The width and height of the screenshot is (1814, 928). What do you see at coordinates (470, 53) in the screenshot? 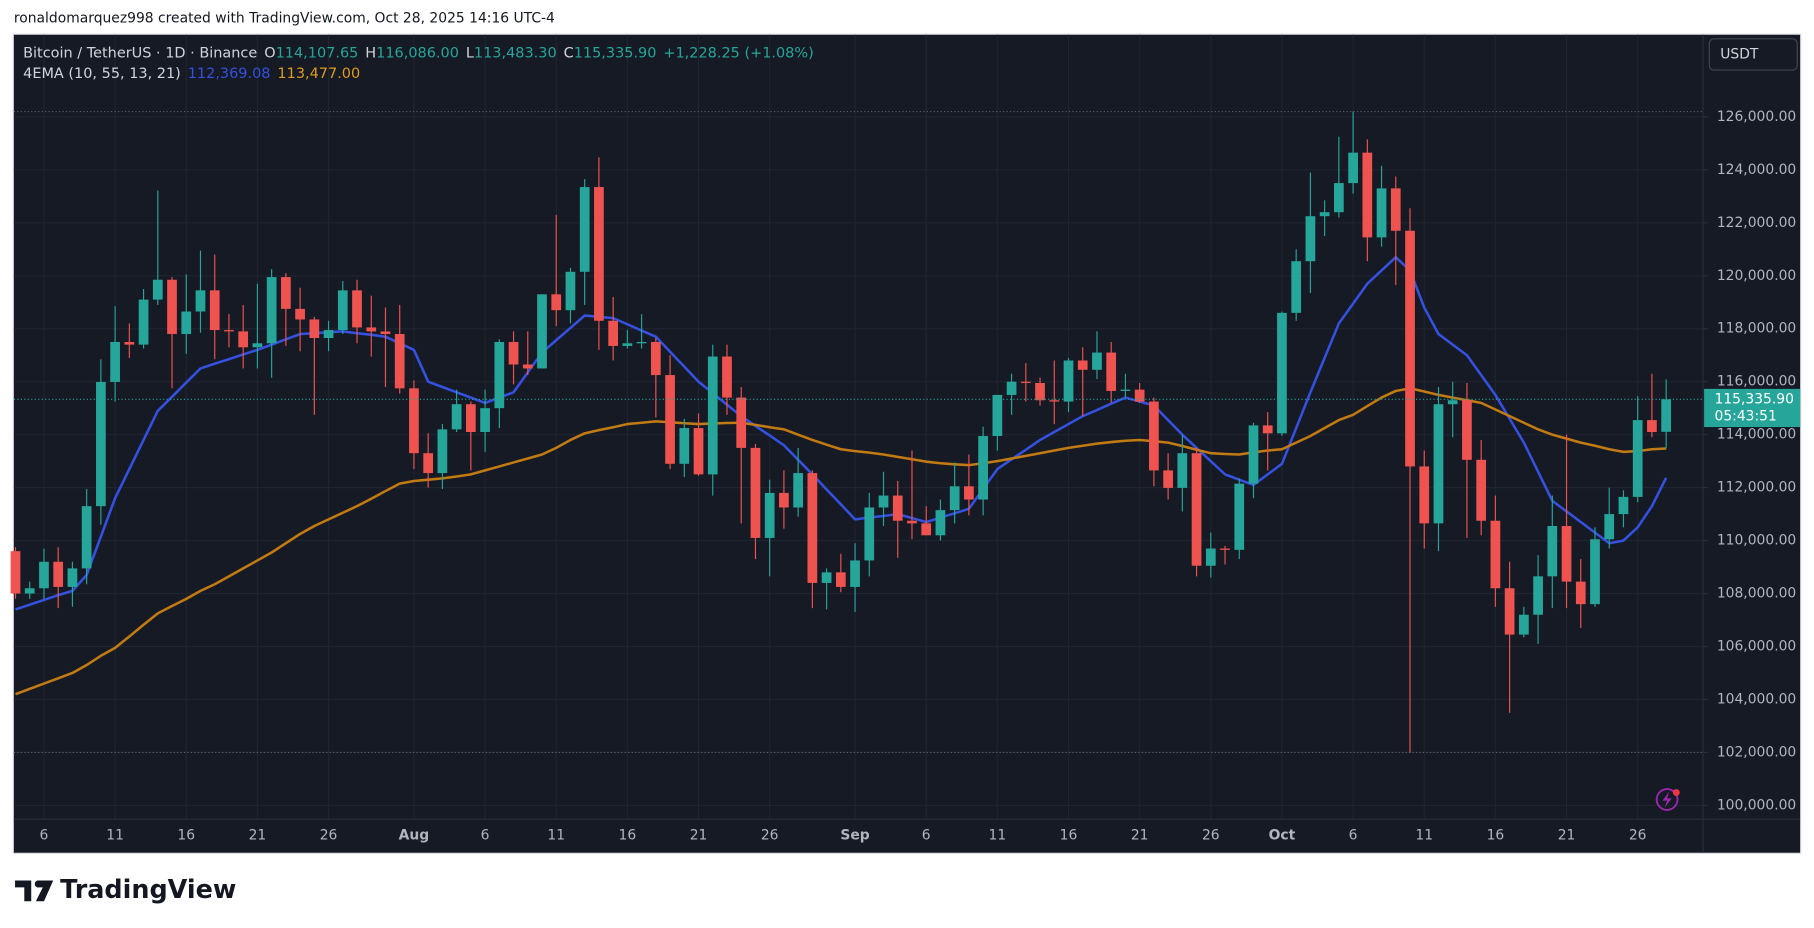
I see `low-label: L` at bounding box center [470, 53].